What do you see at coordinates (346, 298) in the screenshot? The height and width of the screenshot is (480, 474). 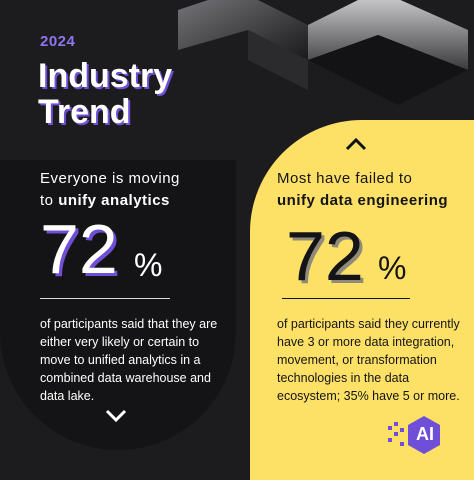 I see `right-divider` at bounding box center [346, 298].